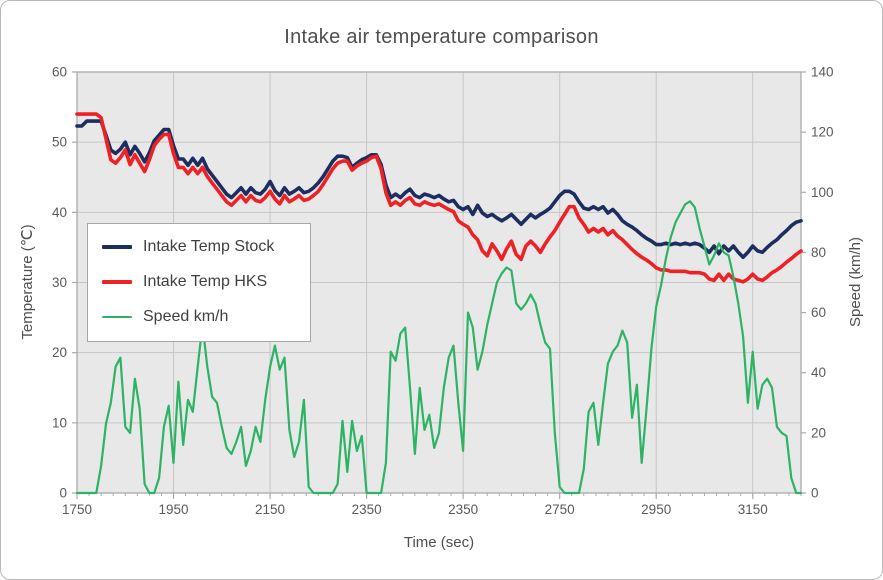  Describe the element at coordinates (77, 509) in the screenshot. I see `x-tick-label: 1750` at that location.